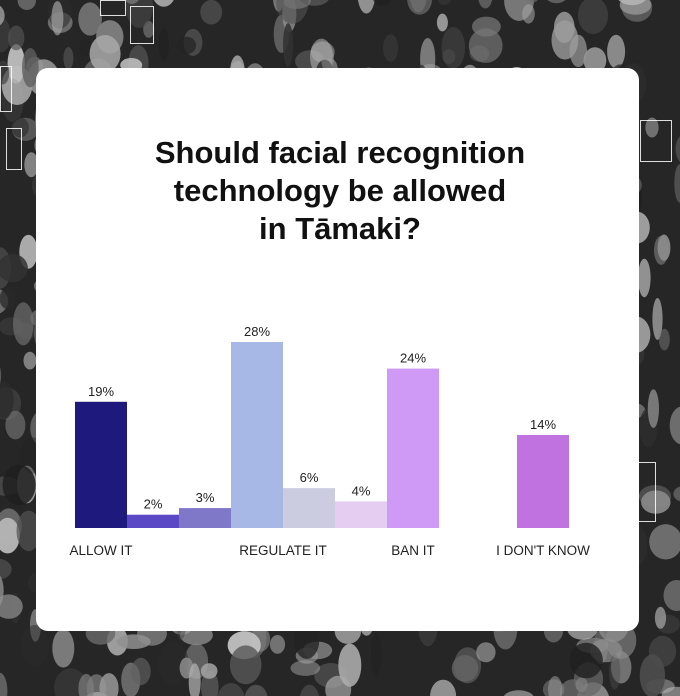  Describe the element at coordinates (413, 358) in the screenshot. I see `bar-value-label: 24%` at that location.